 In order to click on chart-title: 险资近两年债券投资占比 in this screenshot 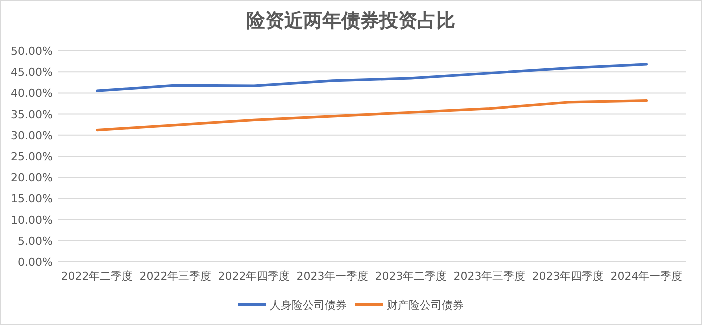, I will do `click(351, 21)`.